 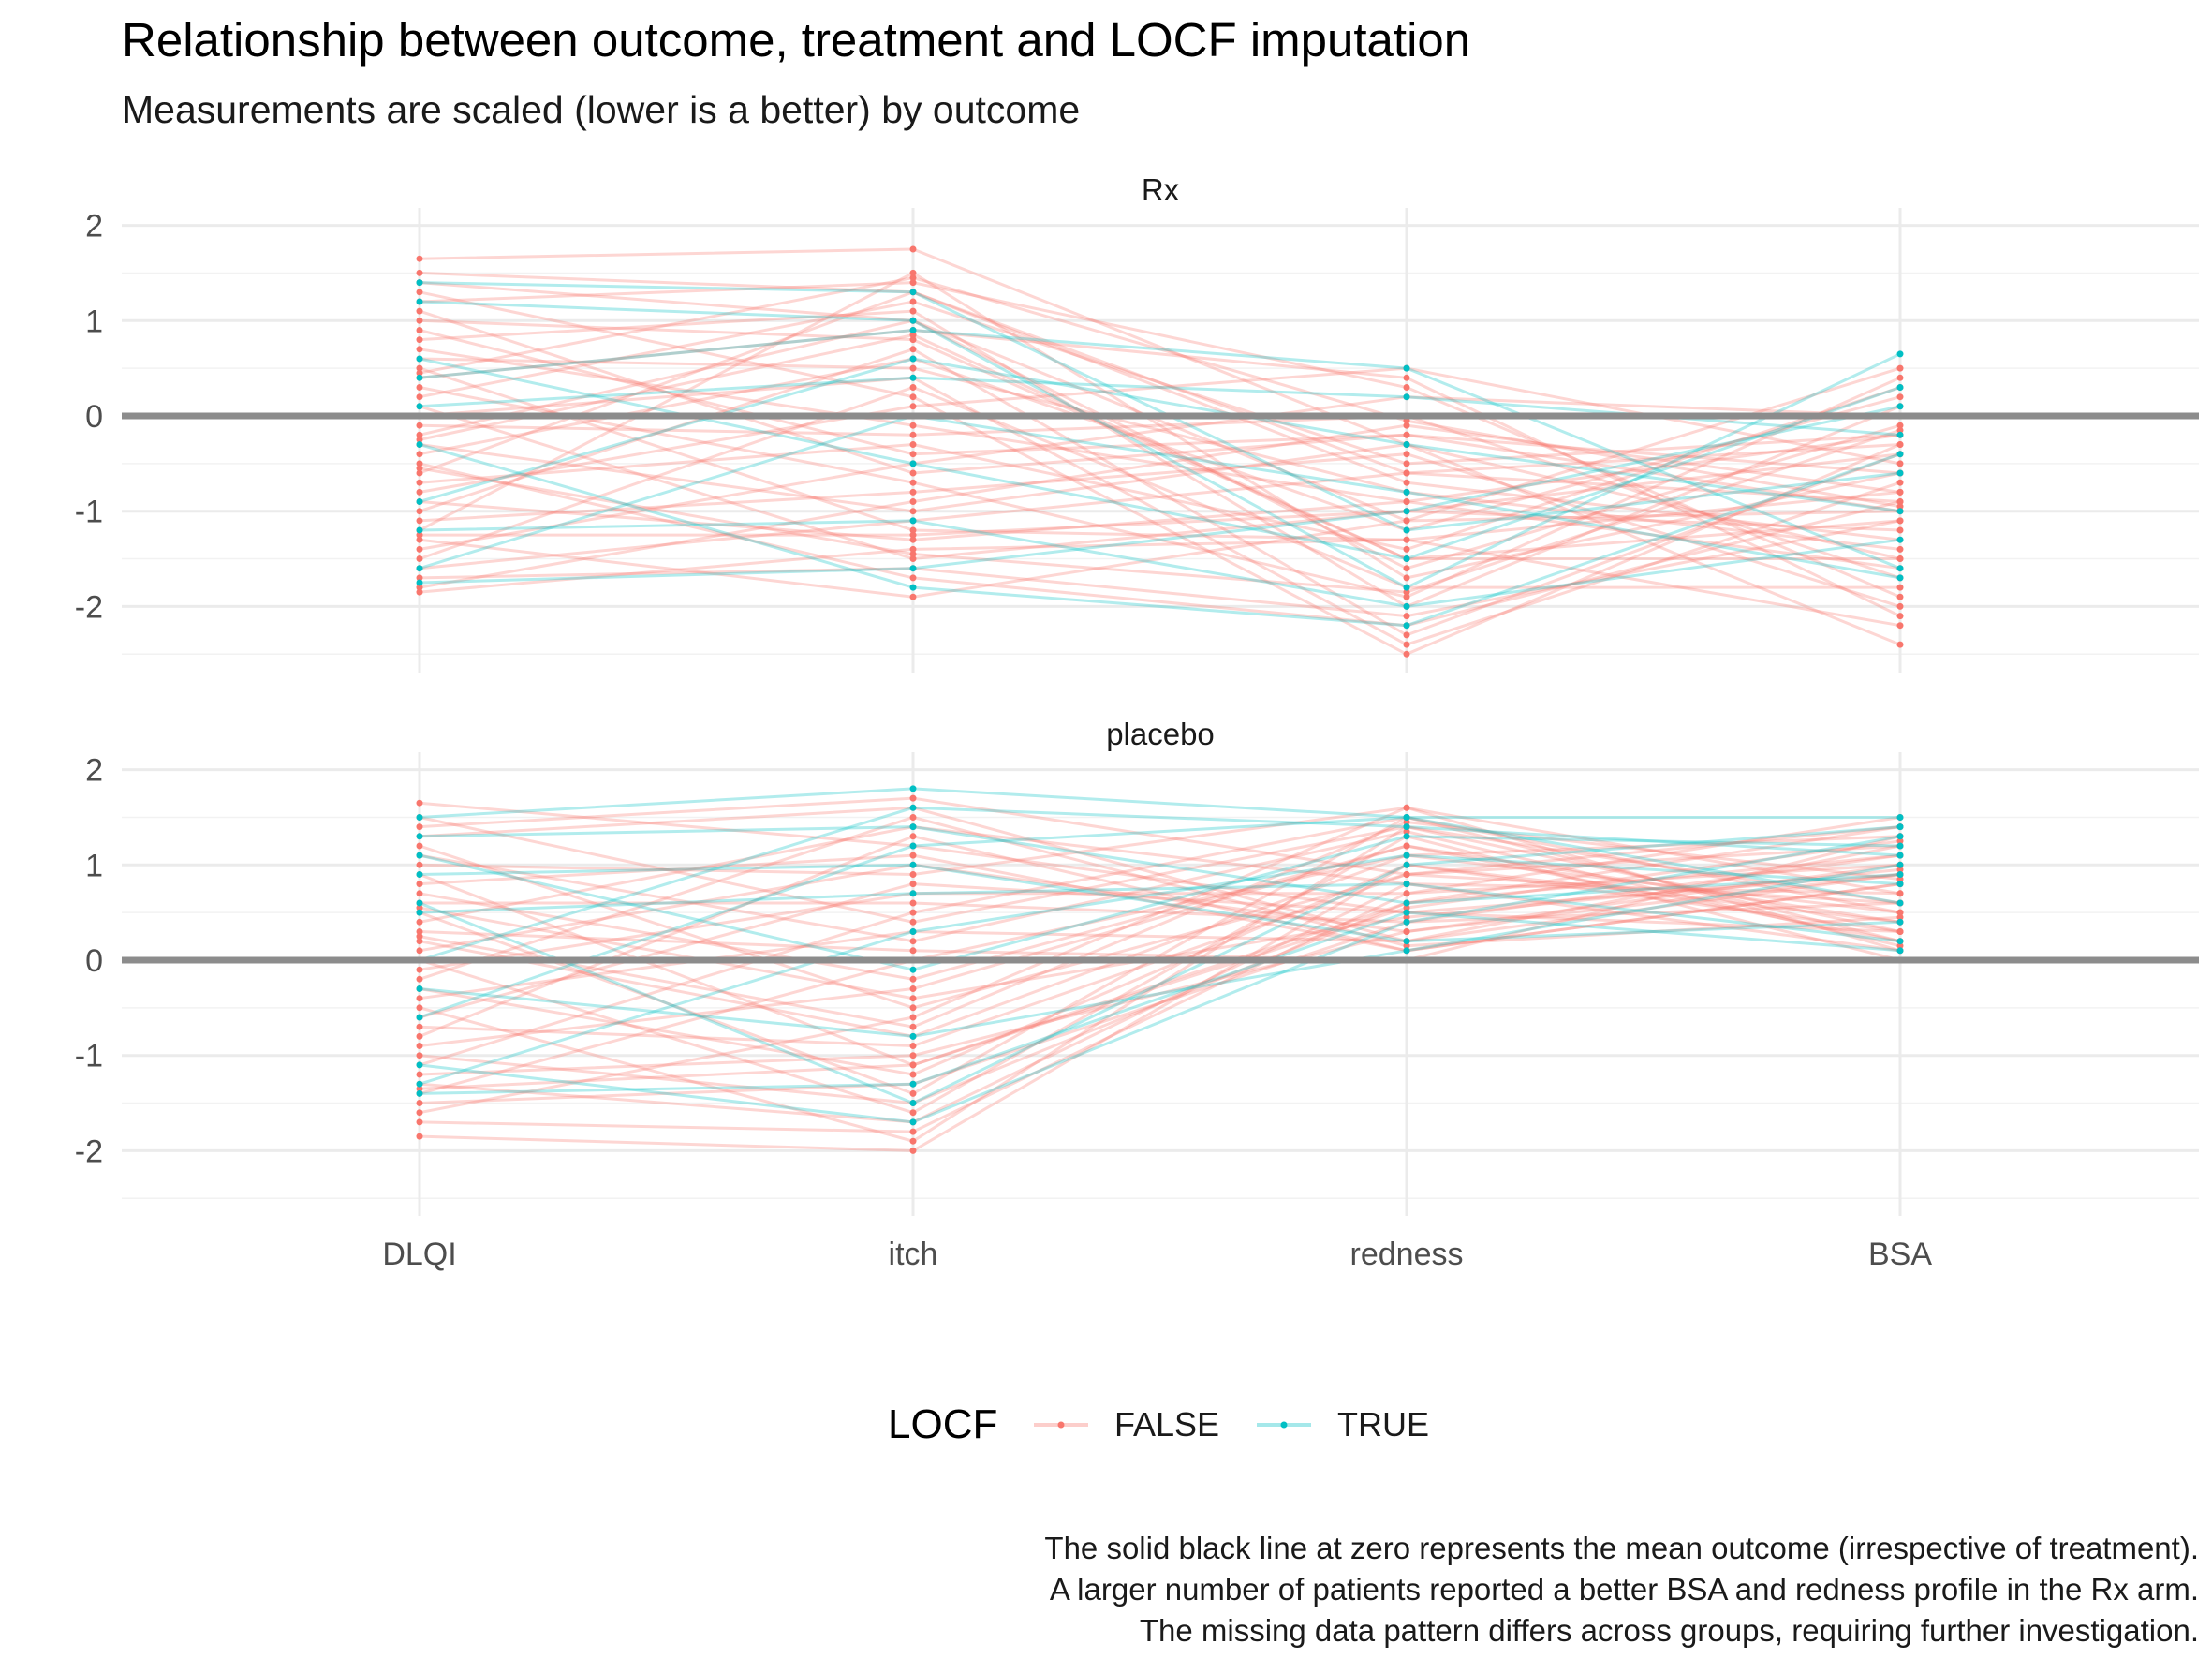 What do you see at coordinates (94, 321) in the screenshot?
I see `y-tick-label: 1` at bounding box center [94, 321].